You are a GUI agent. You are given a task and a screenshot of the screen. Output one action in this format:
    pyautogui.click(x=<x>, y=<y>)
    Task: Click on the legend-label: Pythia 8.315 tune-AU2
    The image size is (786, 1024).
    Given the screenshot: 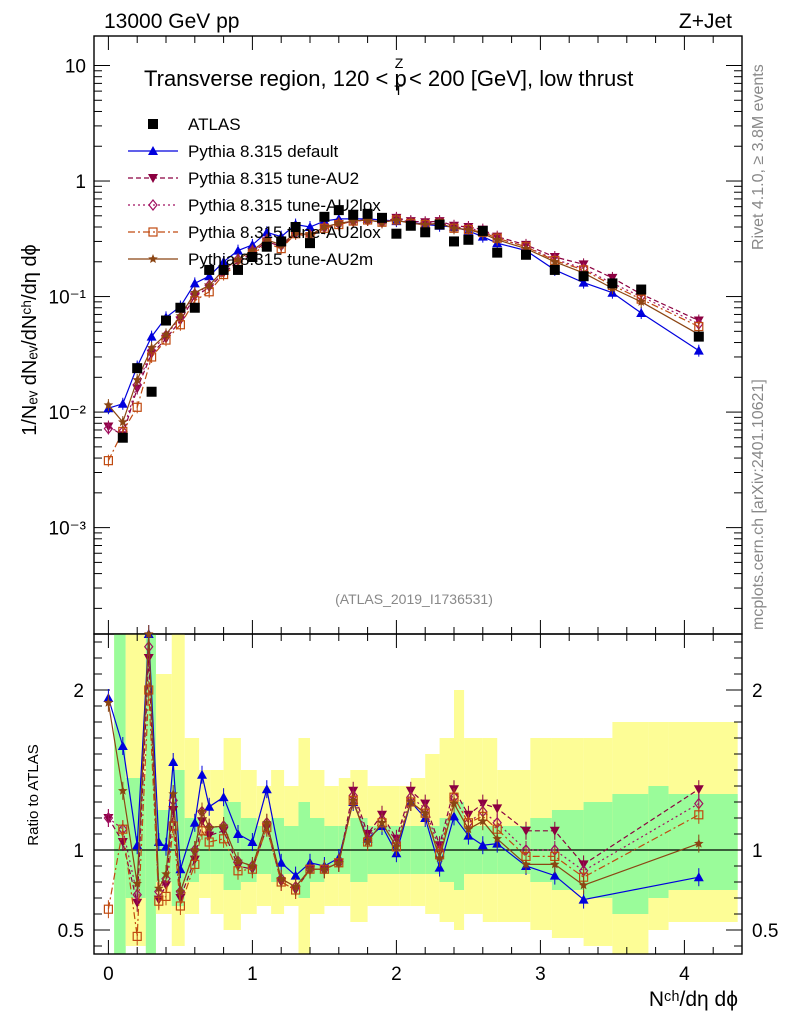 What is the action you would take?
    pyautogui.click(x=273, y=178)
    